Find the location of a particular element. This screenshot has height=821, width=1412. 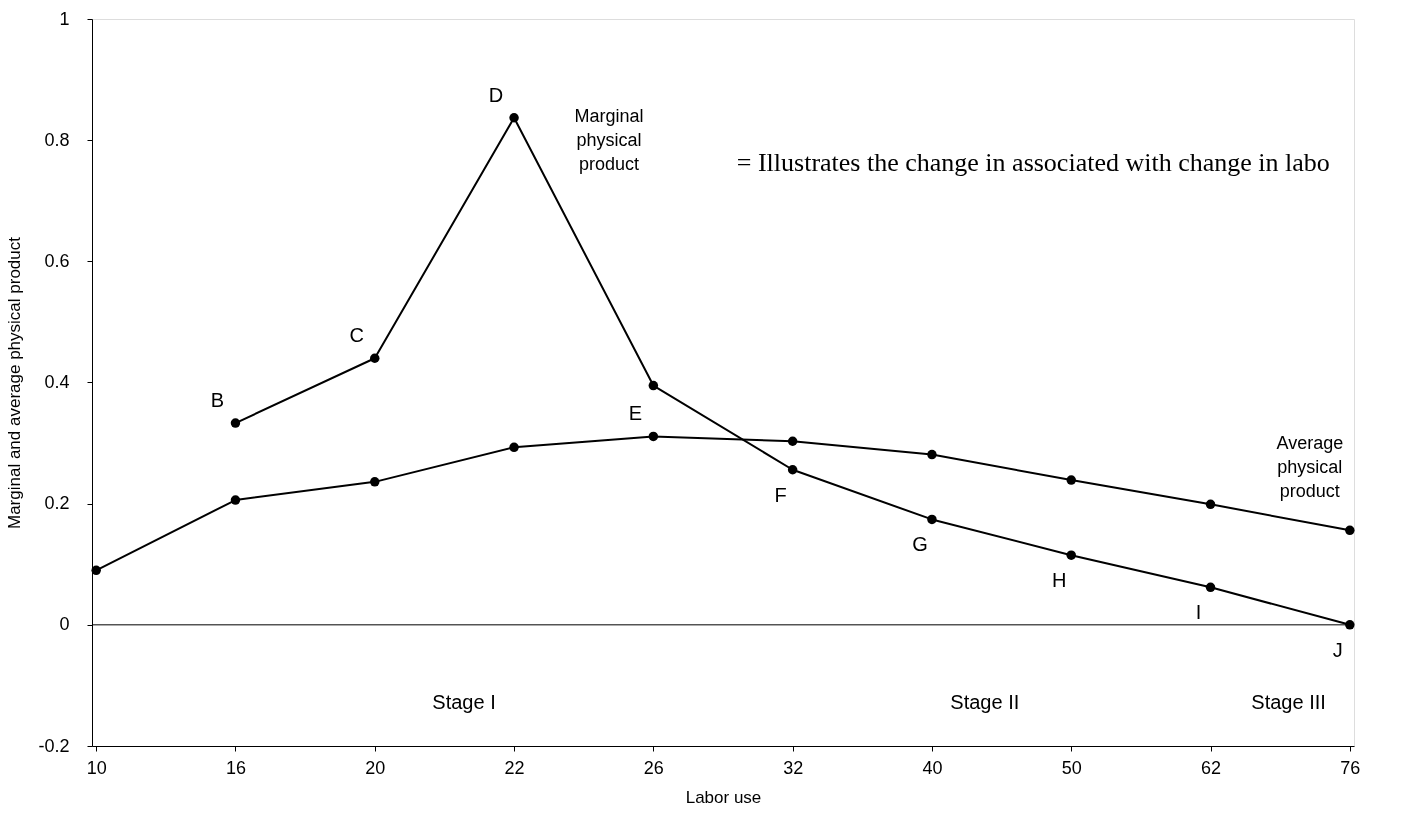

x-tick-label: 76 is located at coordinates (1350, 767).